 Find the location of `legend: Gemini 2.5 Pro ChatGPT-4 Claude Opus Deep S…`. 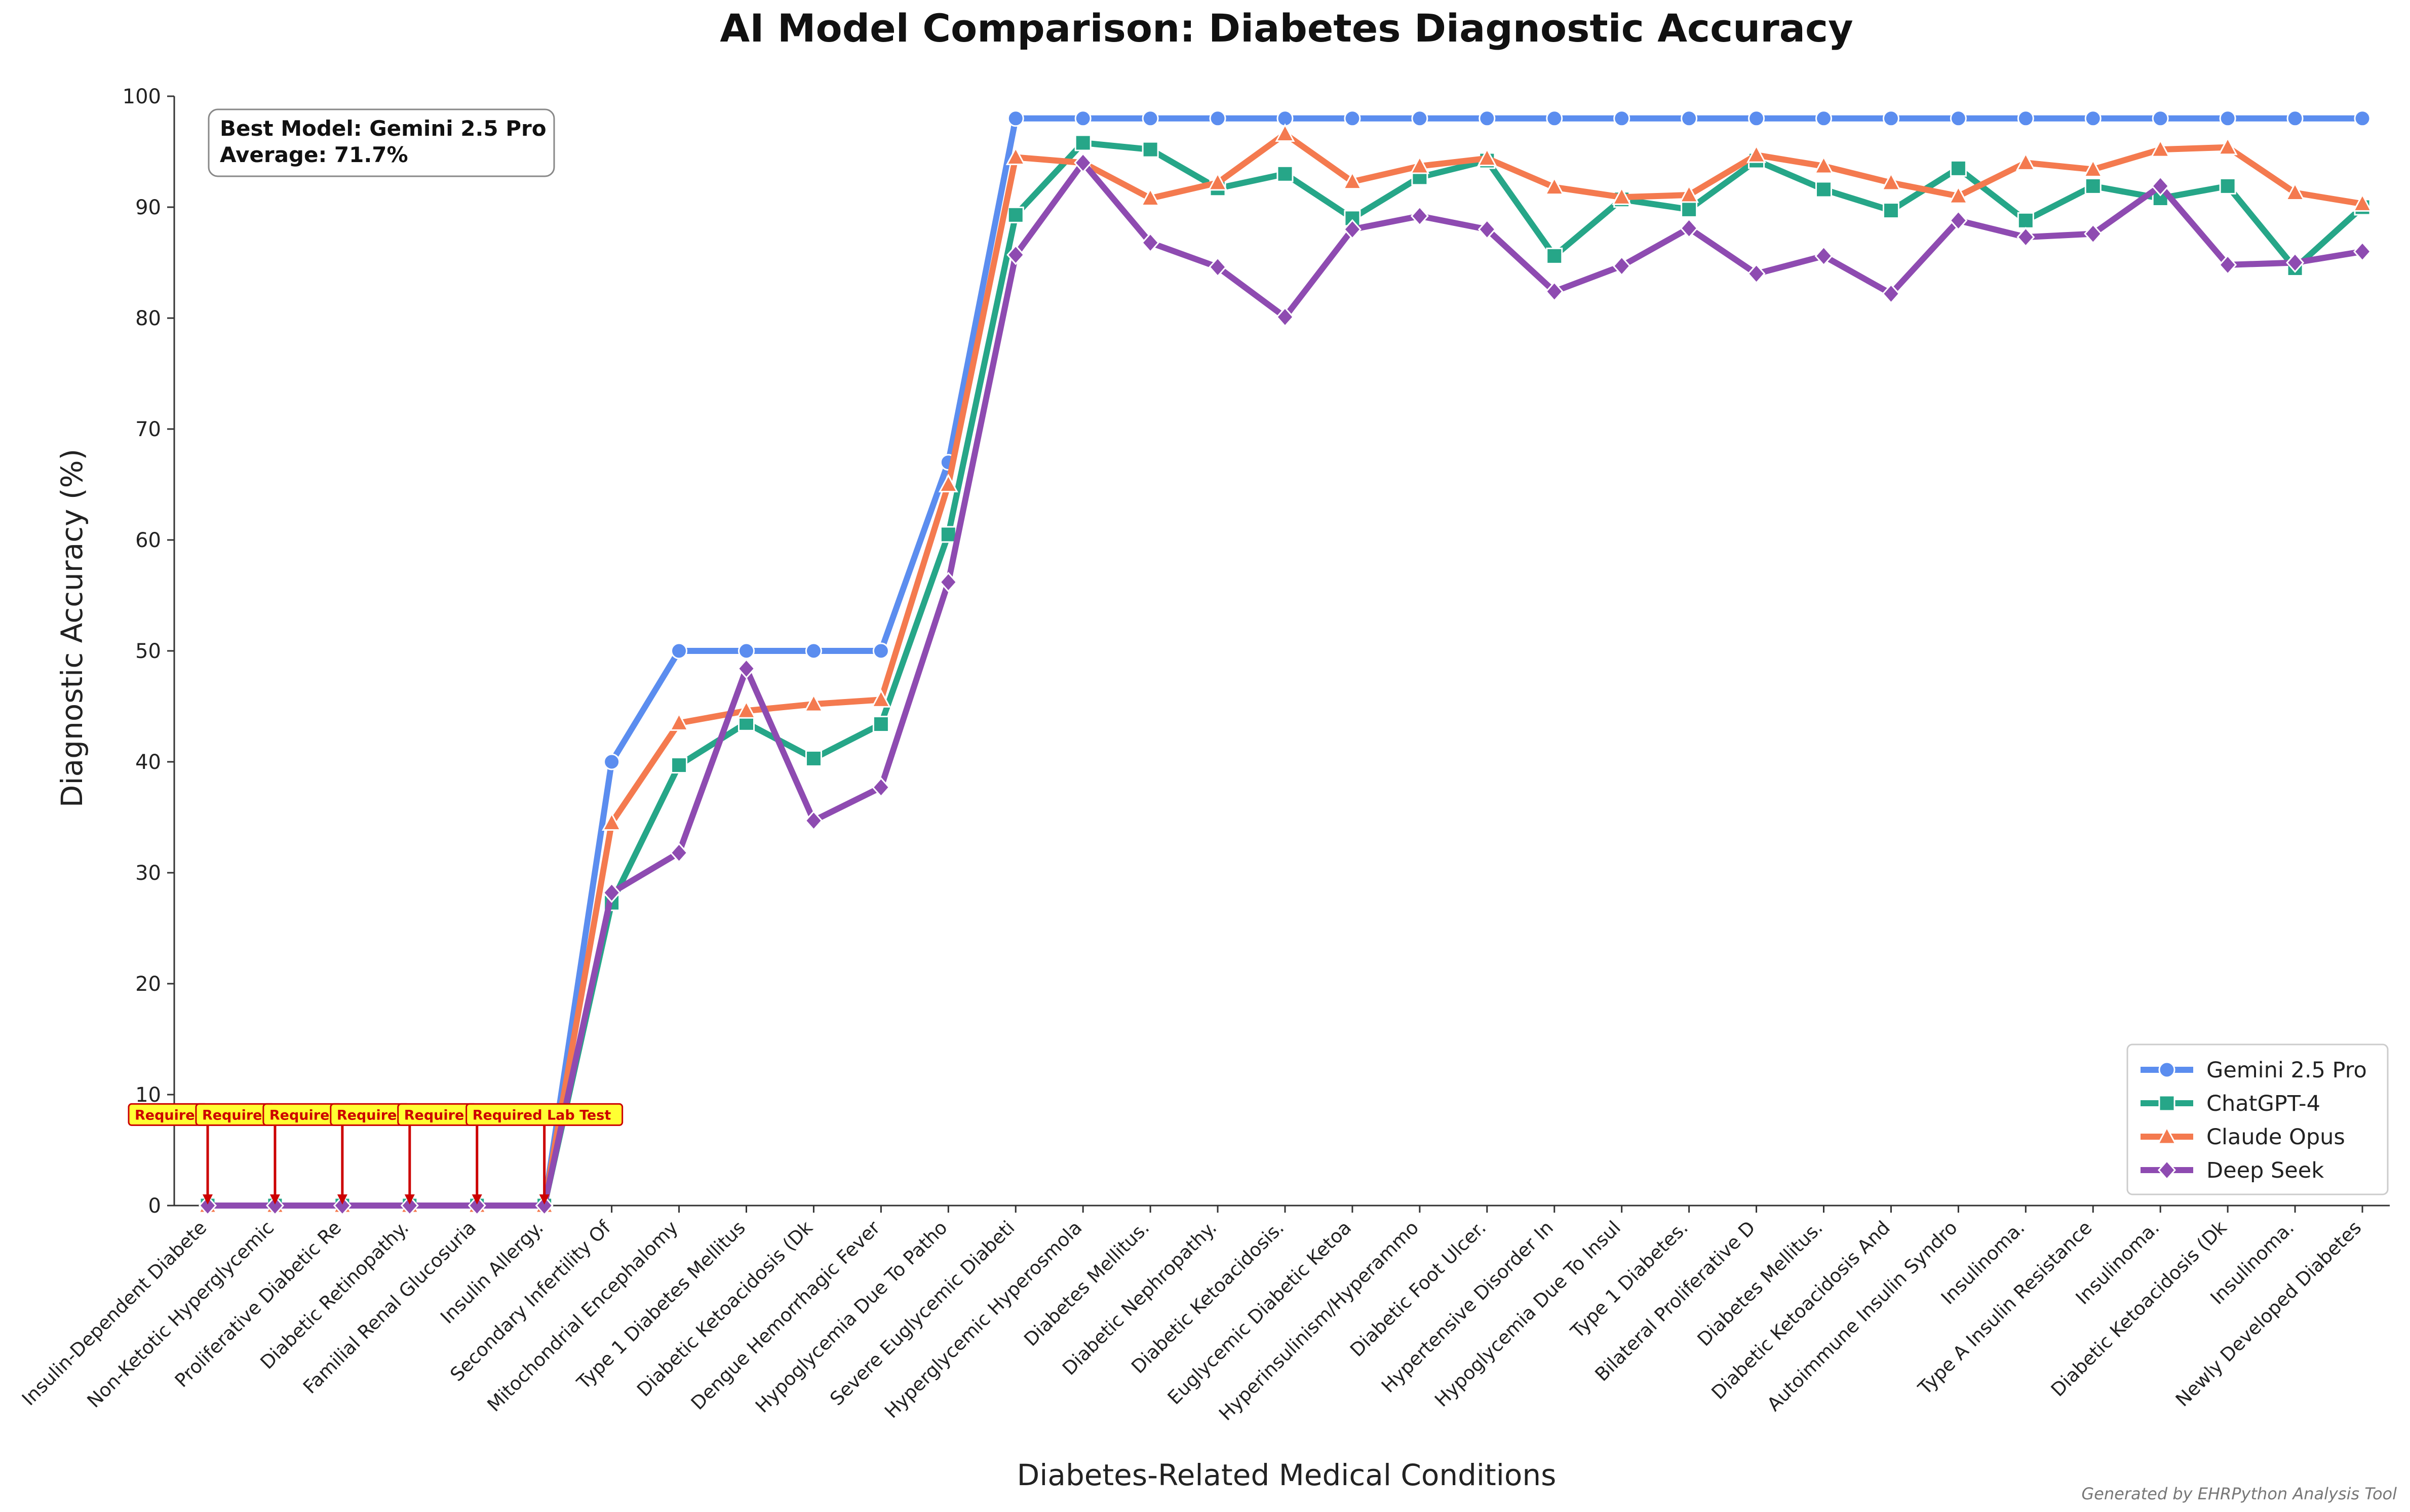

legend: Gemini 2.5 Pro ChatGPT-4 Claude Opus Deep S… is located at coordinates (2257, 1119).